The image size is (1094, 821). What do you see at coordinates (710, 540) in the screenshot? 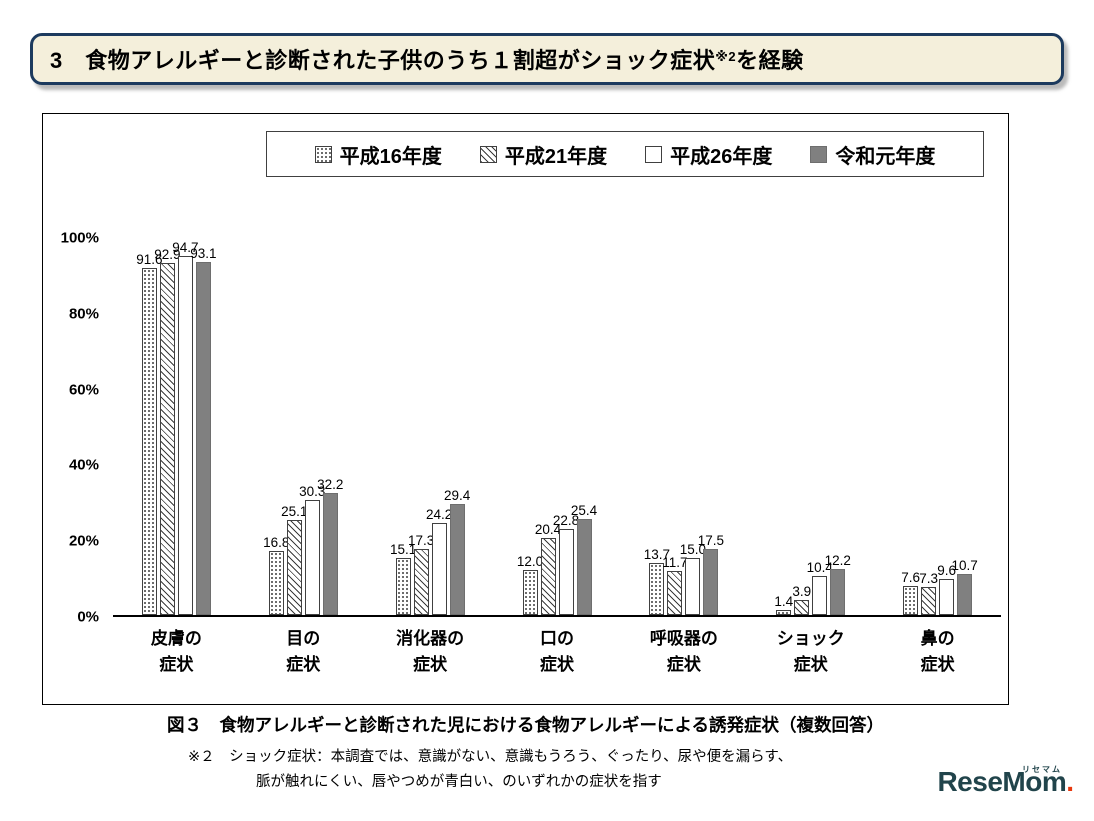
I see `bar-value-label: 17.5` at bounding box center [710, 540].